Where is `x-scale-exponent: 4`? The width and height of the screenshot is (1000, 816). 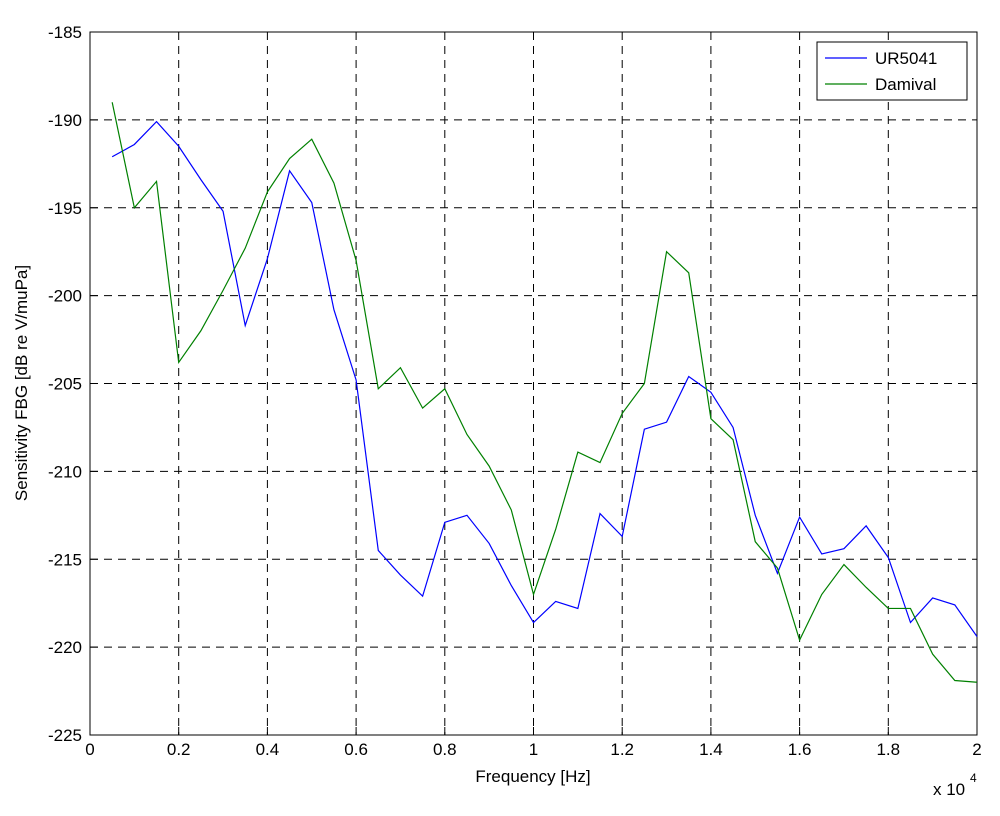
x-scale-exponent: 4 is located at coordinates (973, 778).